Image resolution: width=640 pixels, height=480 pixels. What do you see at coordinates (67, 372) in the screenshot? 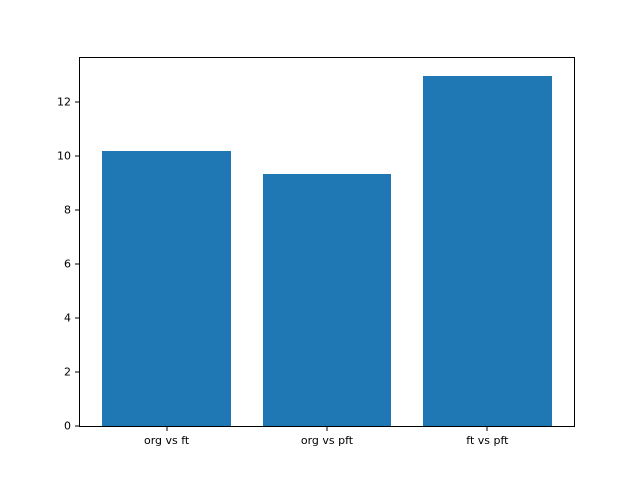
I see `y-tick-label: 2` at bounding box center [67, 372].